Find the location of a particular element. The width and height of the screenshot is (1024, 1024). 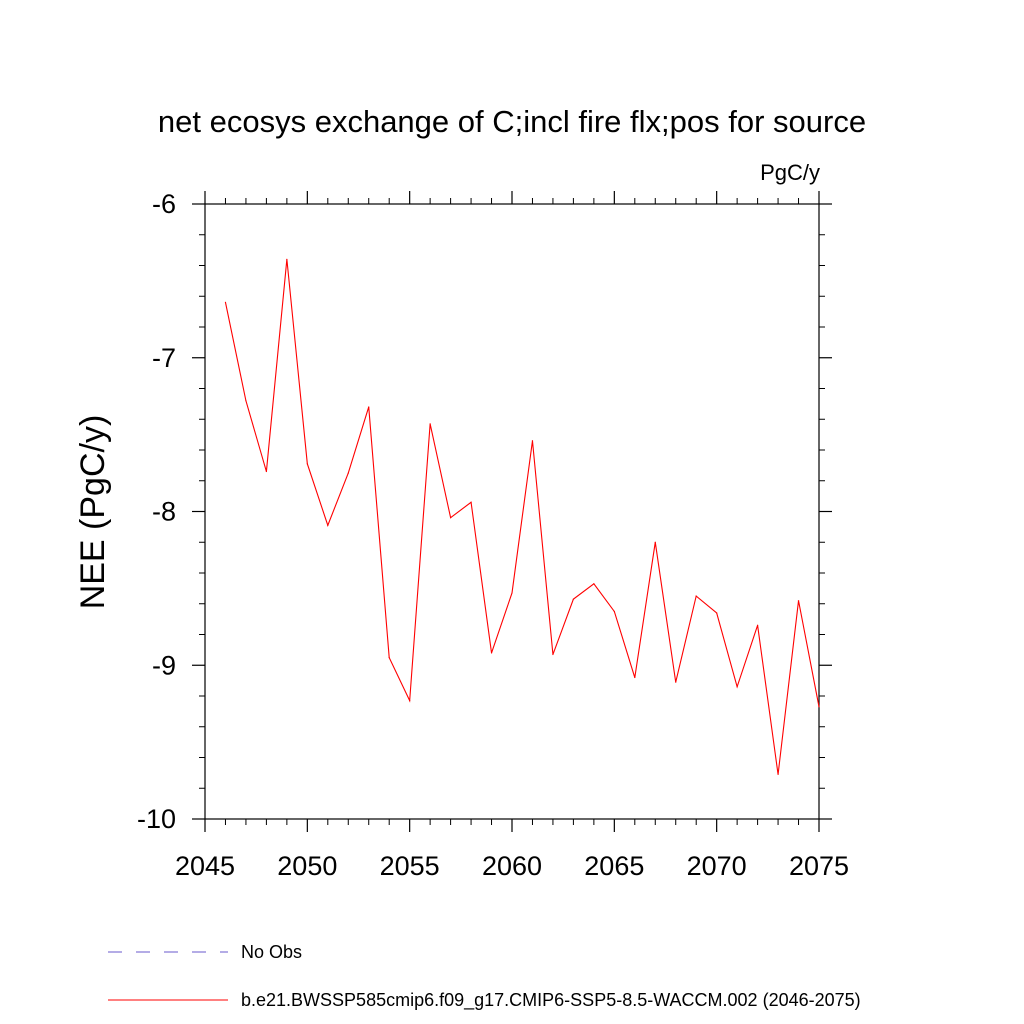

y-tick-label: -9 is located at coordinates (164, 665).